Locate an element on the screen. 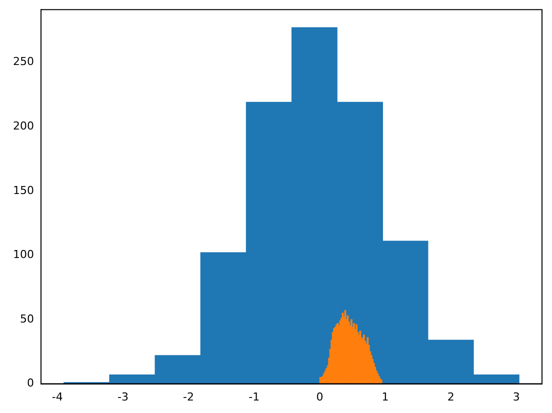  y-tick-label: 100 is located at coordinates (23, 255).